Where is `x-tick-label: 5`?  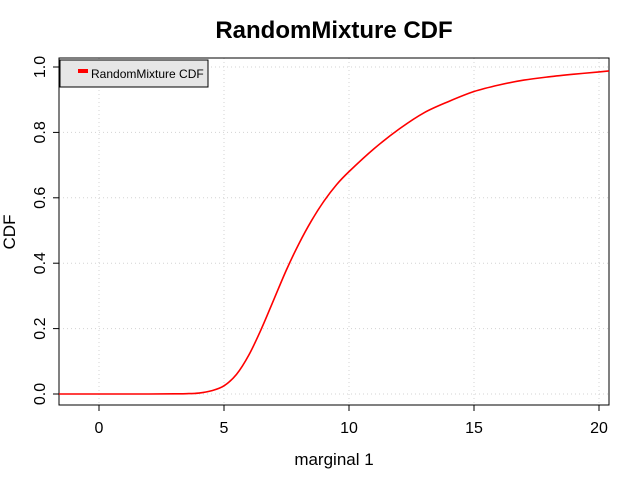
x-tick-label: 5 is located at coordinates (224, 428).